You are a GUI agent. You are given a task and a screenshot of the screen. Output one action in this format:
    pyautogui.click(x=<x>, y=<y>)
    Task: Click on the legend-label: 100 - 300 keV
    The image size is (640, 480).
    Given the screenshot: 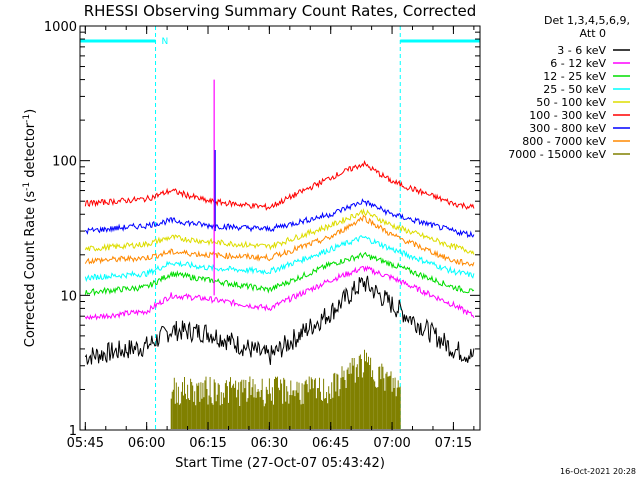 What is the action you would take?
    pyautogui.click(x=567, y=115)
    